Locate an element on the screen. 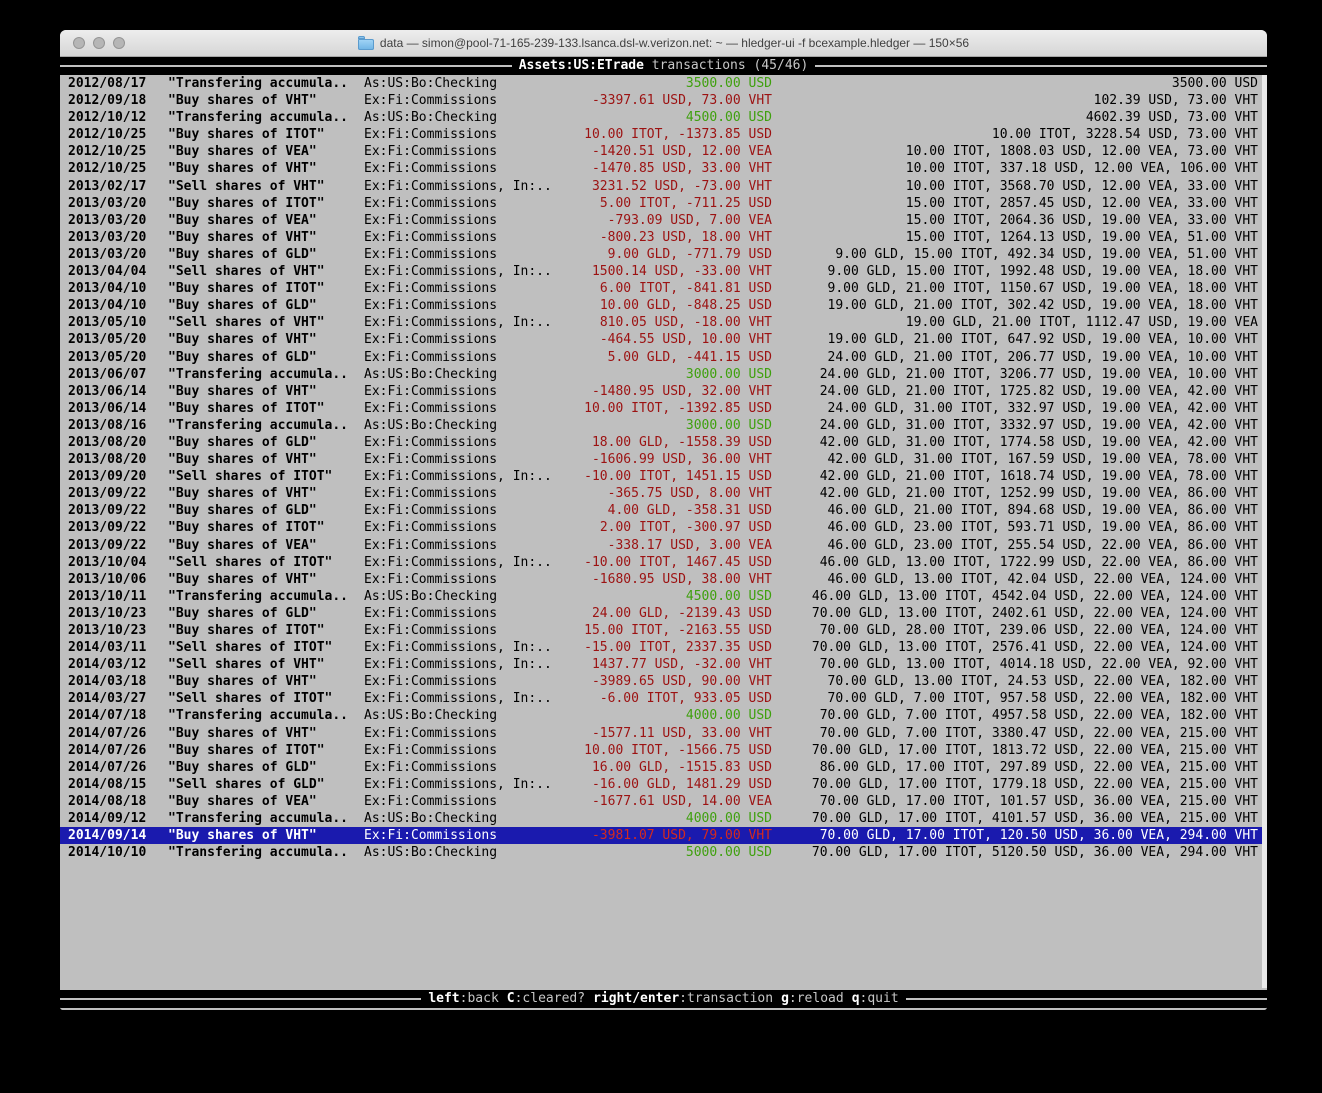  header-rule-left is located at coordinates (286, 66).